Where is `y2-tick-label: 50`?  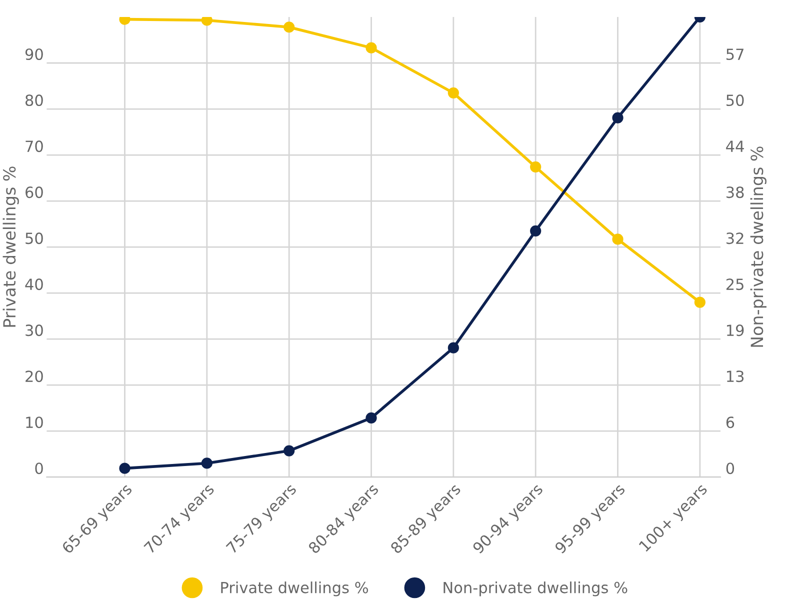 y2-tick-label: 50 is located at coordinates (735, 100).